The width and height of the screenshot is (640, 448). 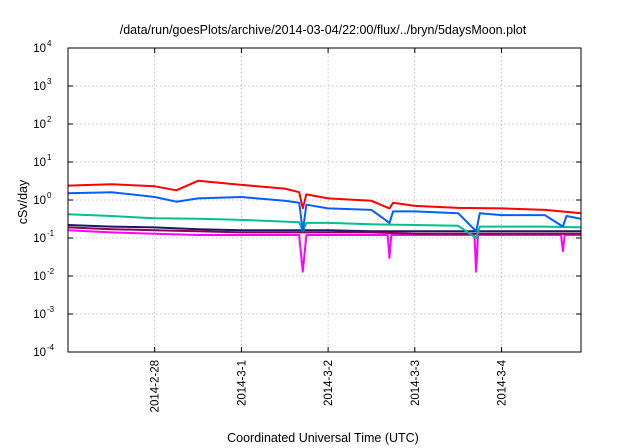 I want to click on y-tick-exponent: -3, so click(x=51, y=309).